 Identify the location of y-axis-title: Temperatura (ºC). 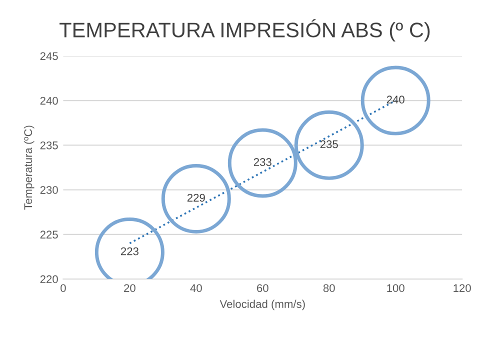
(29, 168).